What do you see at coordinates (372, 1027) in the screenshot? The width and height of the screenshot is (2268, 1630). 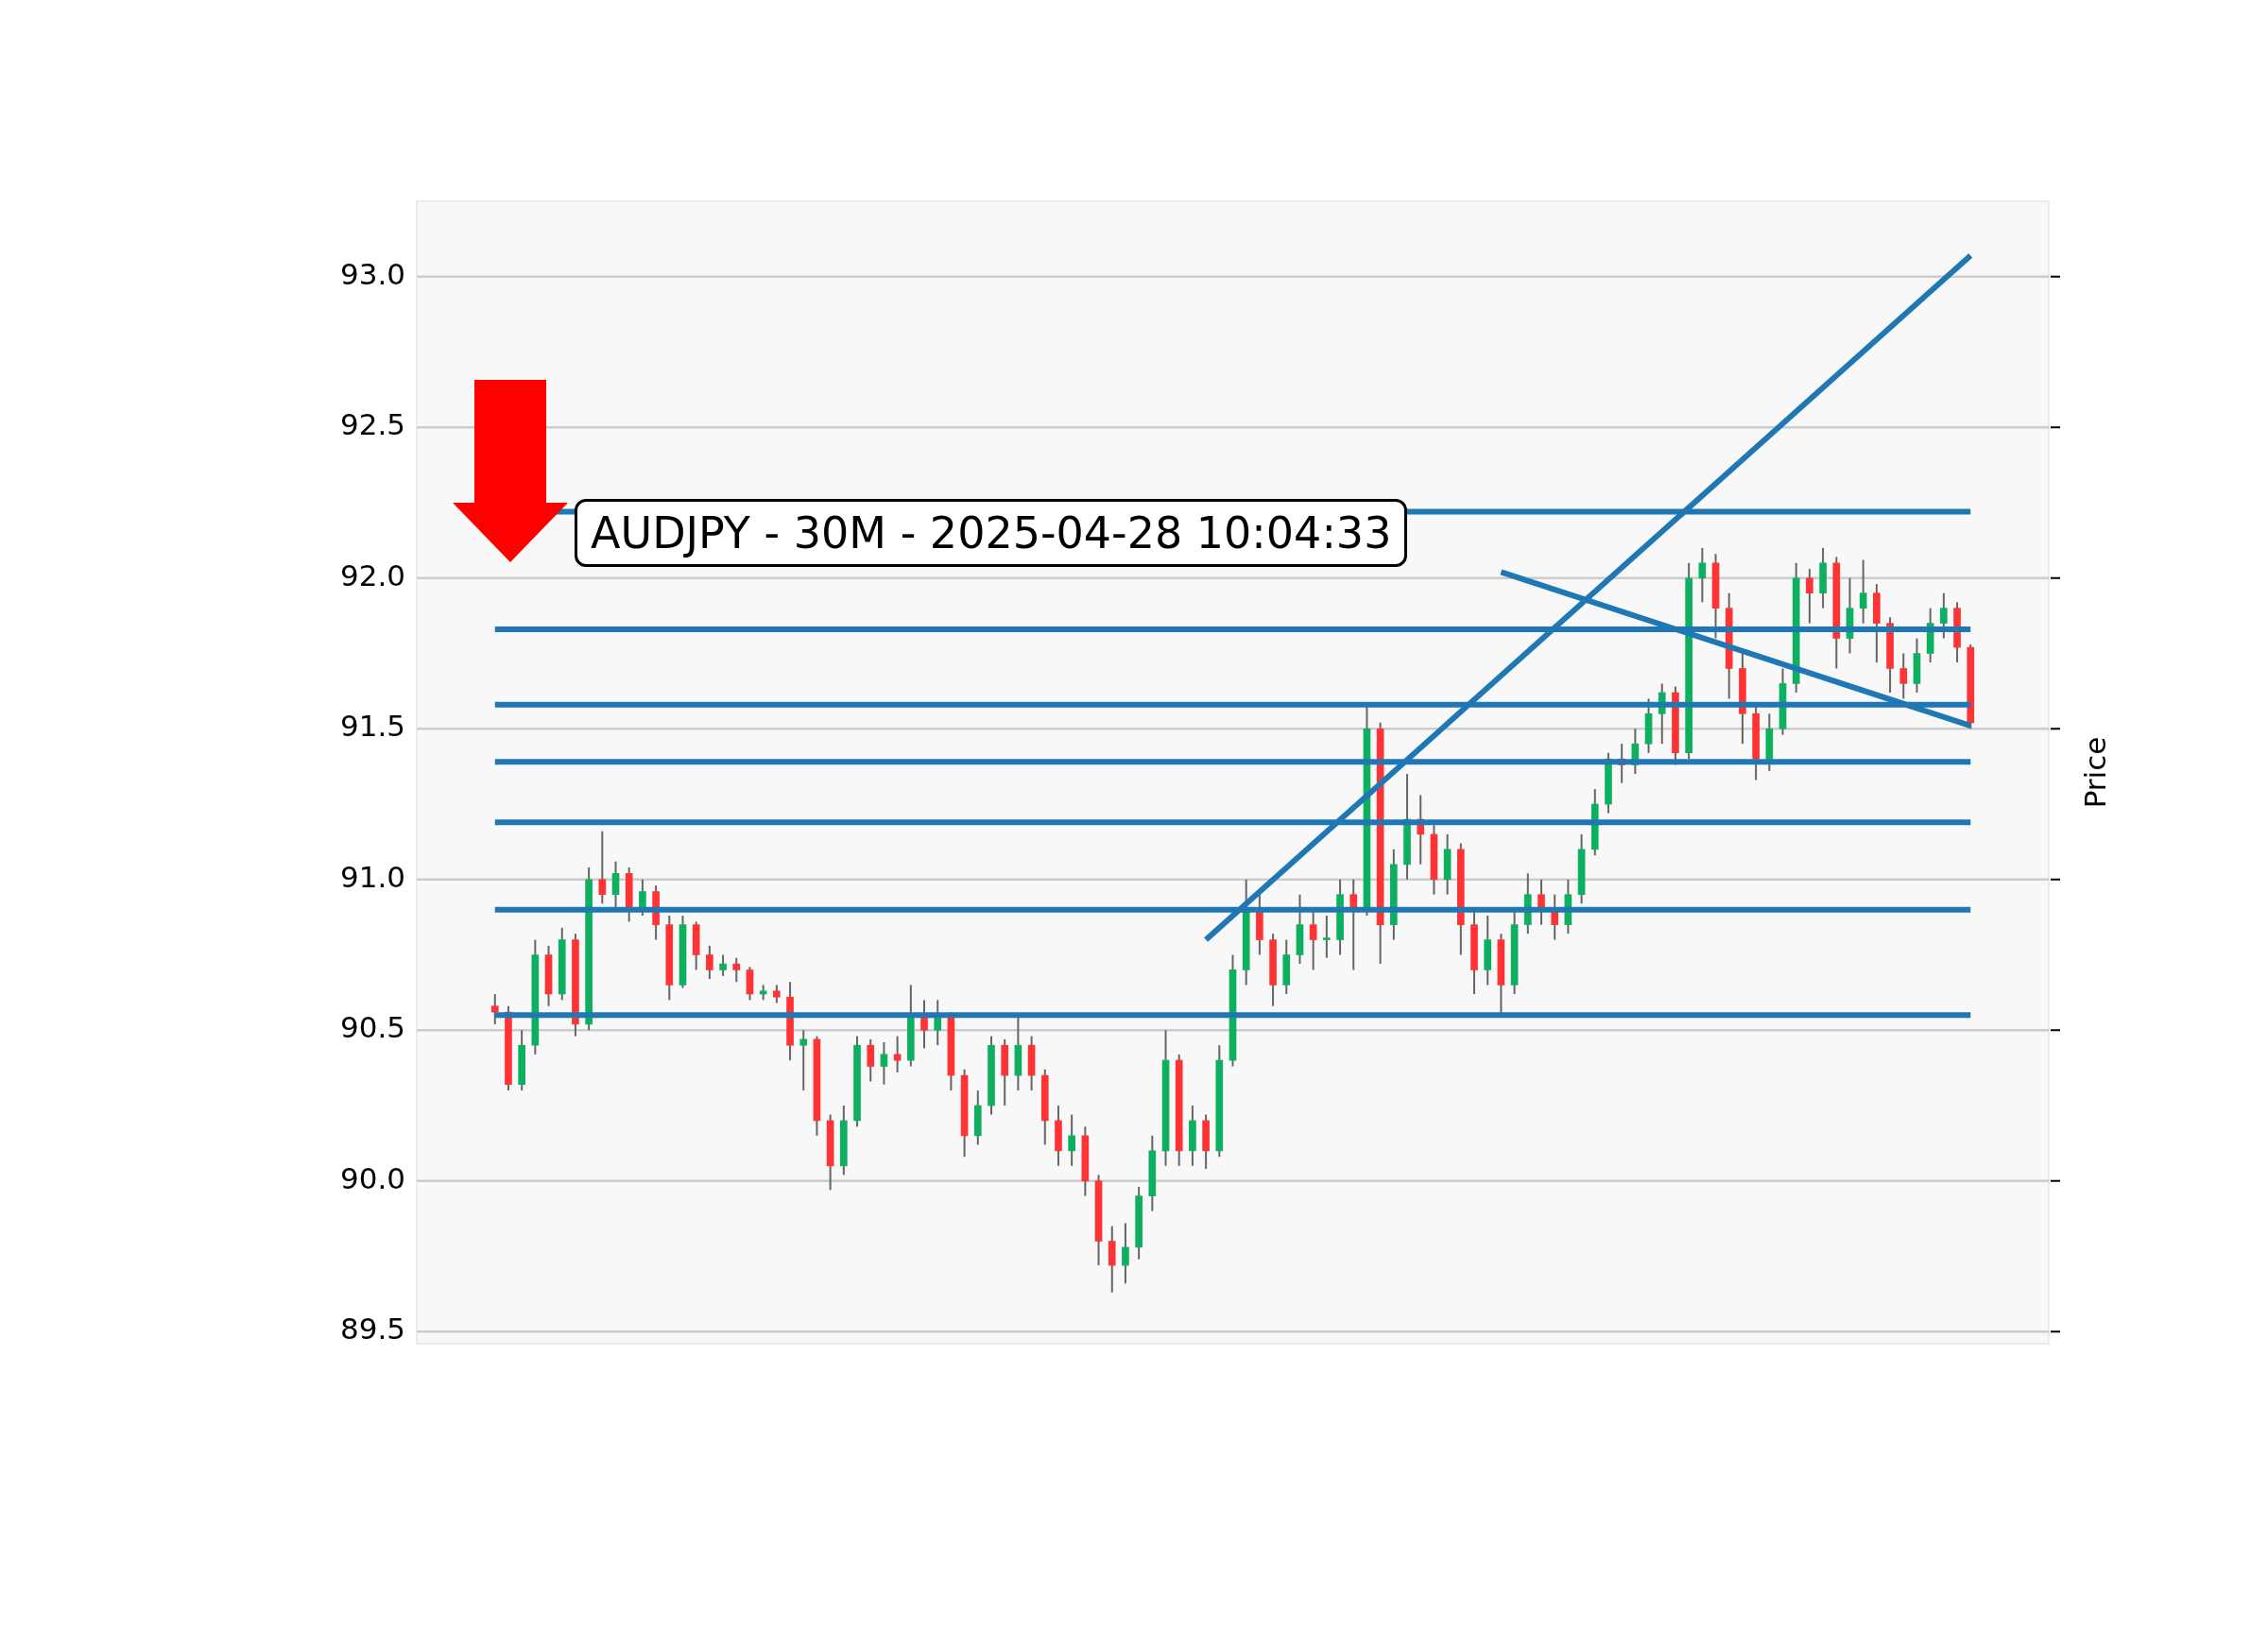 I see `y-tick-label: 90.5` at bounding box center [372, 1027].